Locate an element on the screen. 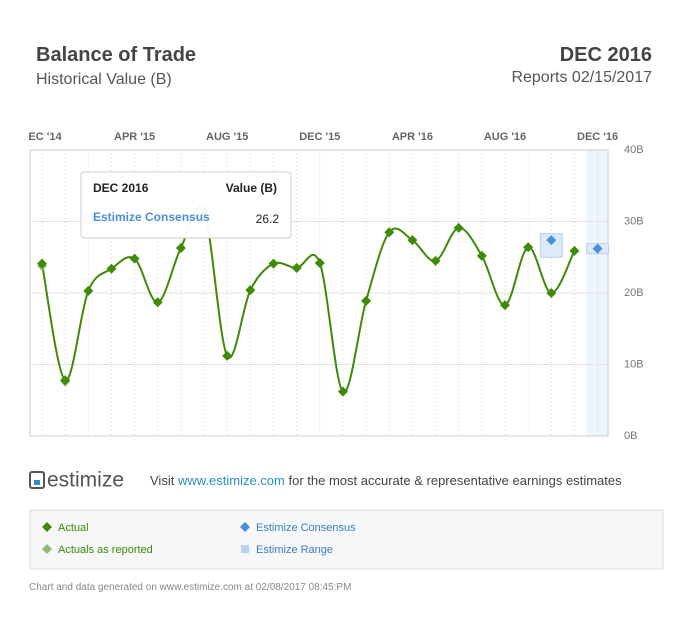 This screenshot has height=620, width=685. subtitle: Historical Value (B) is located at coordinates (104, 79).